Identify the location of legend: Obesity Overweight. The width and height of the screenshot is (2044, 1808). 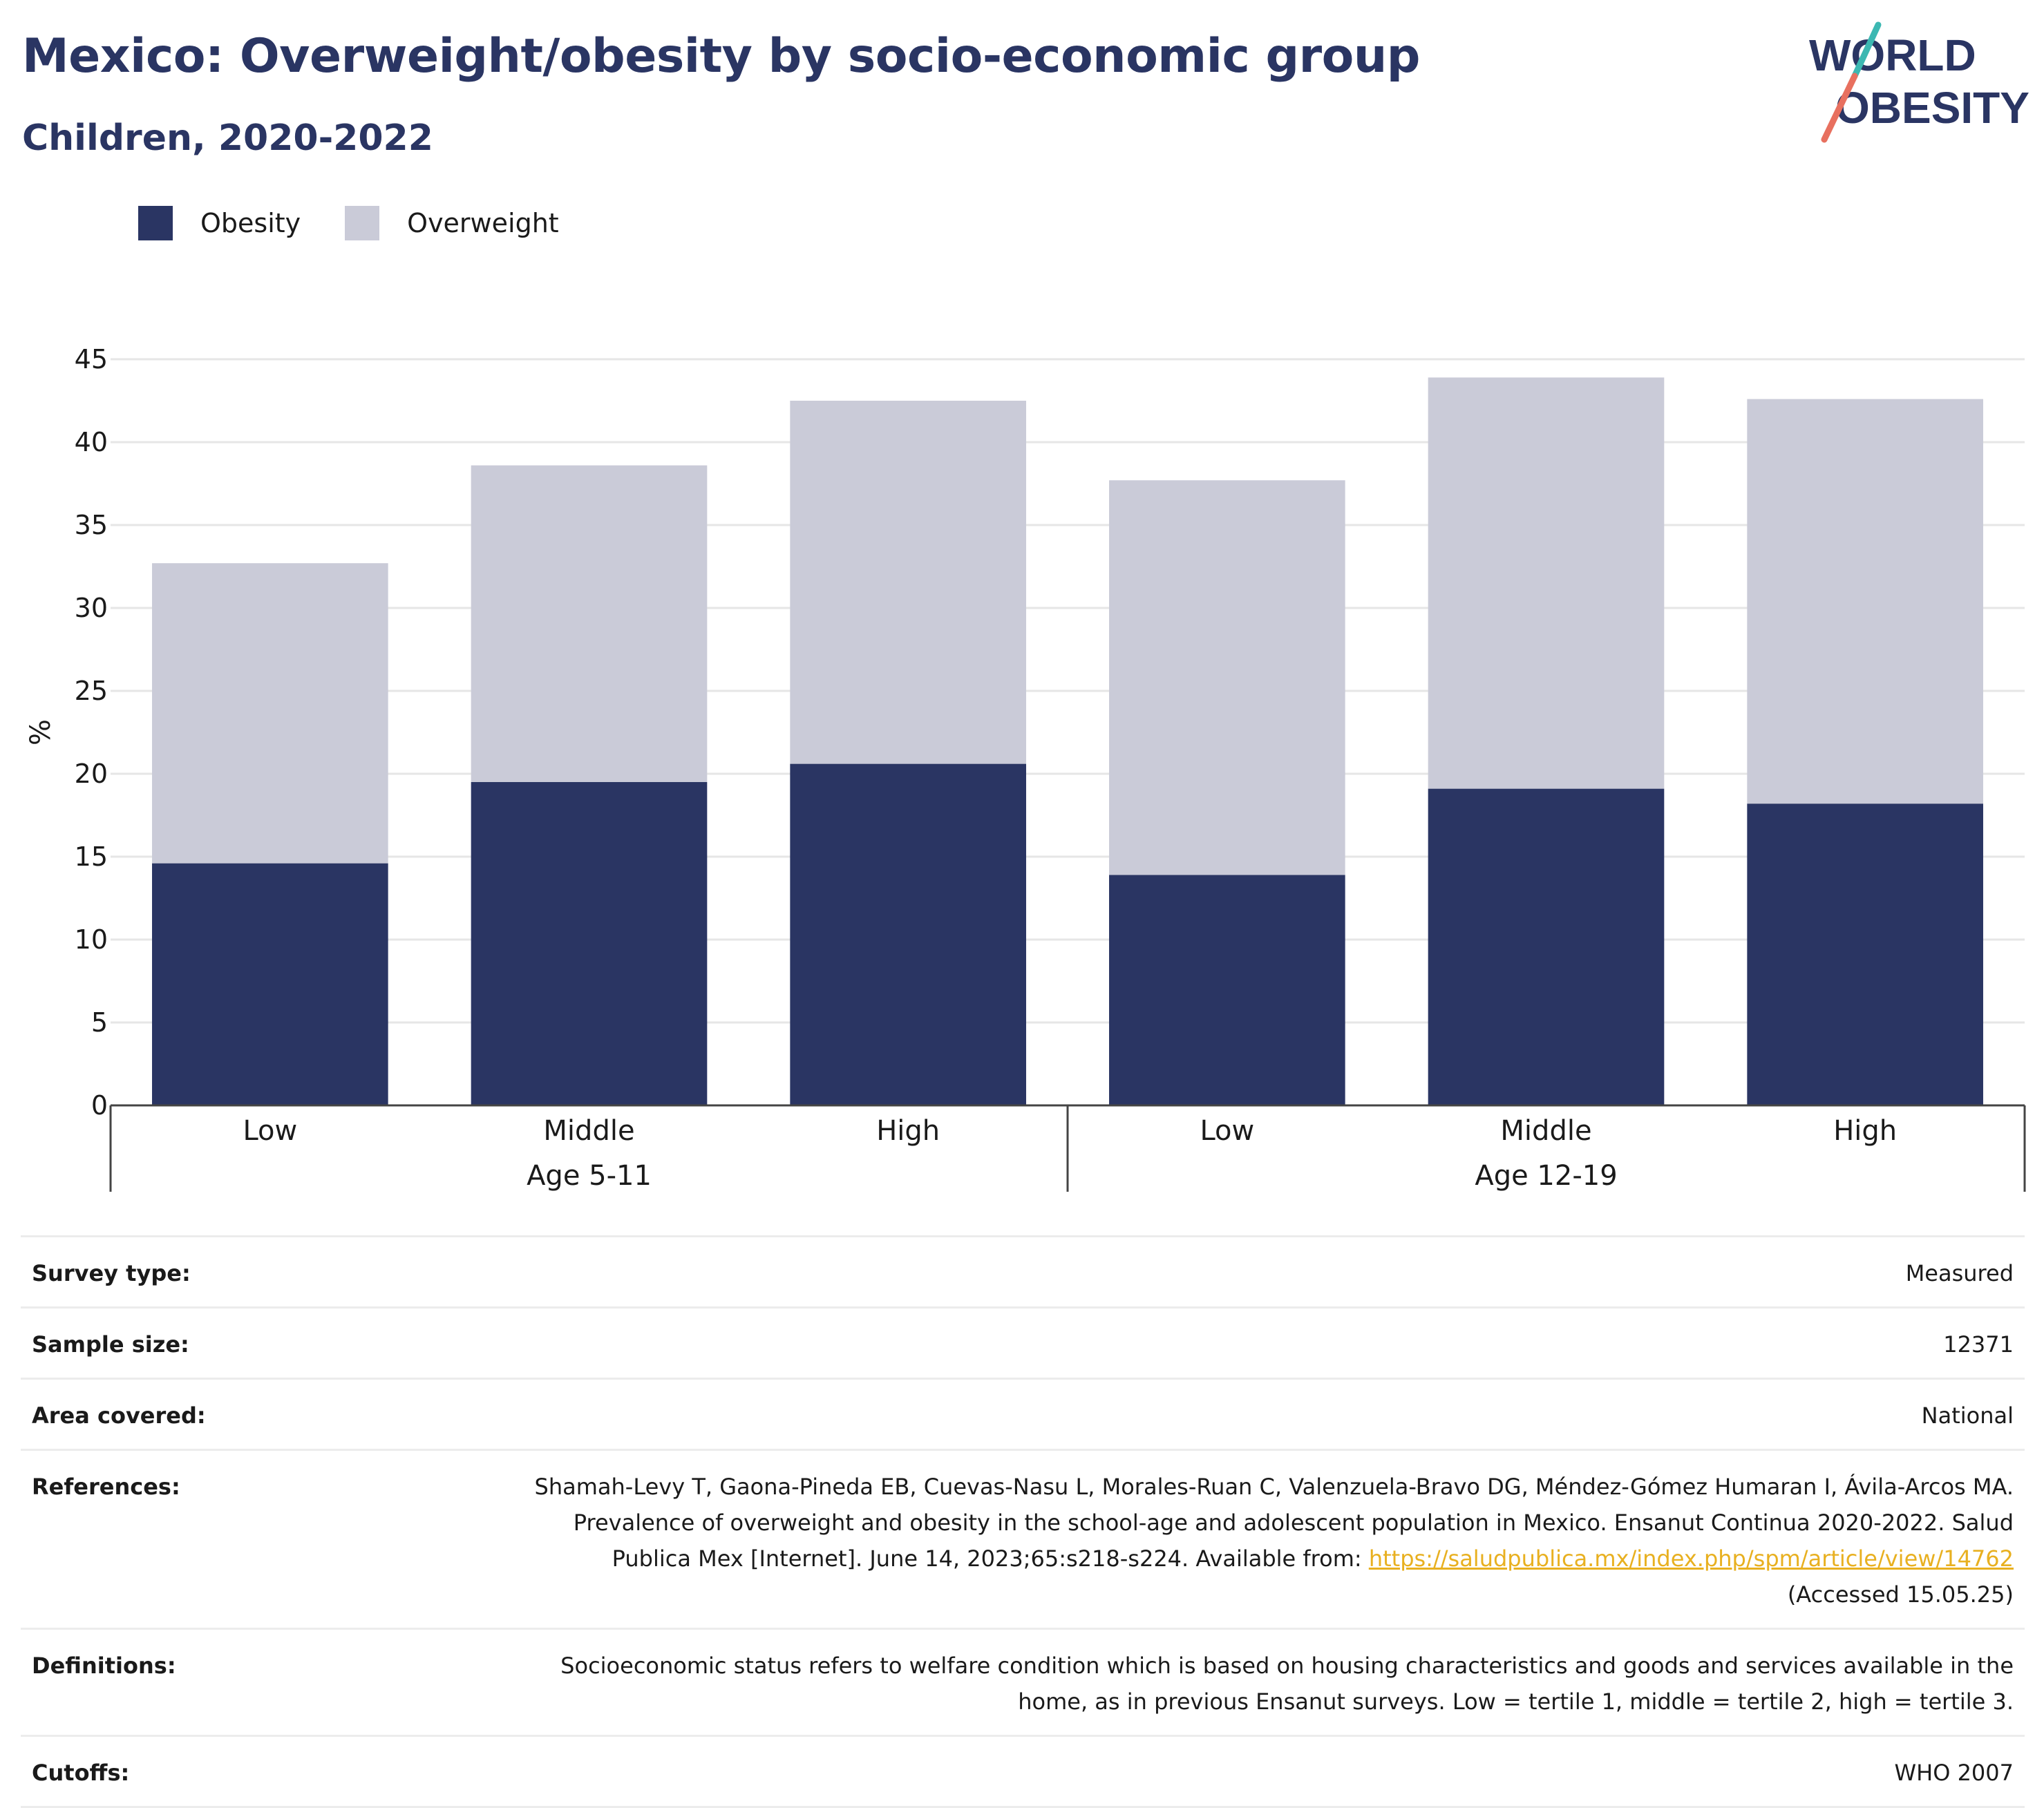
(370, 223).